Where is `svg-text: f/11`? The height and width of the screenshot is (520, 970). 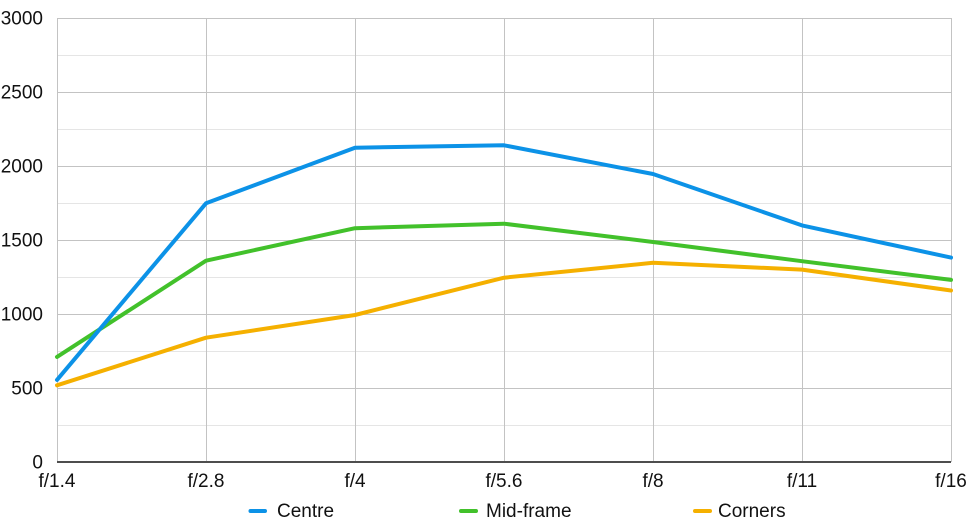 svg-text: f/11 is located at coordinates (802, 481).